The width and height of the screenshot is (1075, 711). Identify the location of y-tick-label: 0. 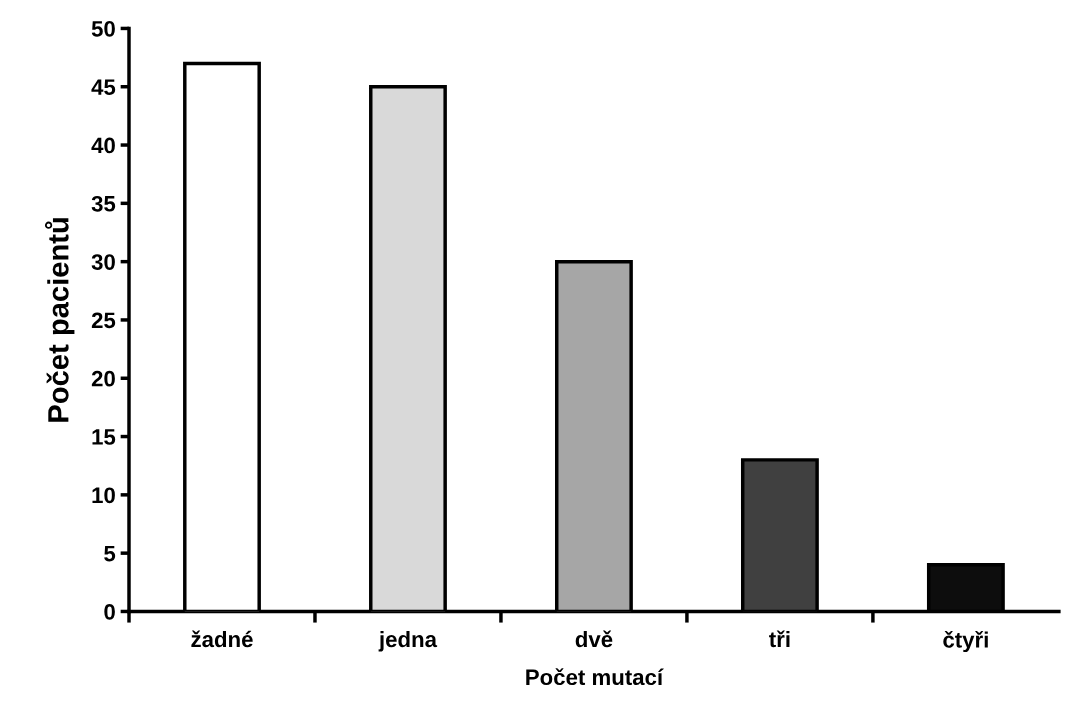
(109, 611).